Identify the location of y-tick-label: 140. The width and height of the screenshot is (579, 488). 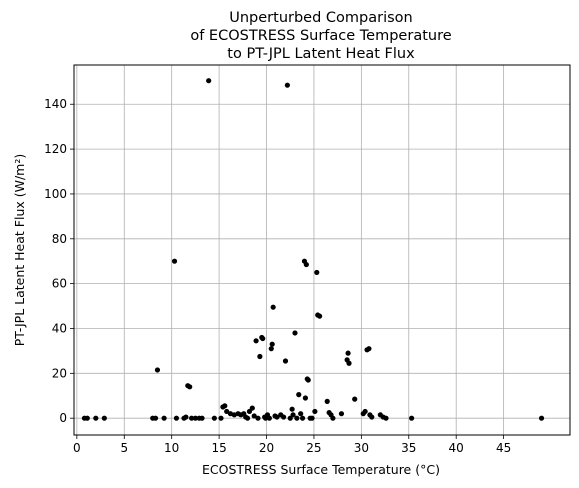
(55, 104).